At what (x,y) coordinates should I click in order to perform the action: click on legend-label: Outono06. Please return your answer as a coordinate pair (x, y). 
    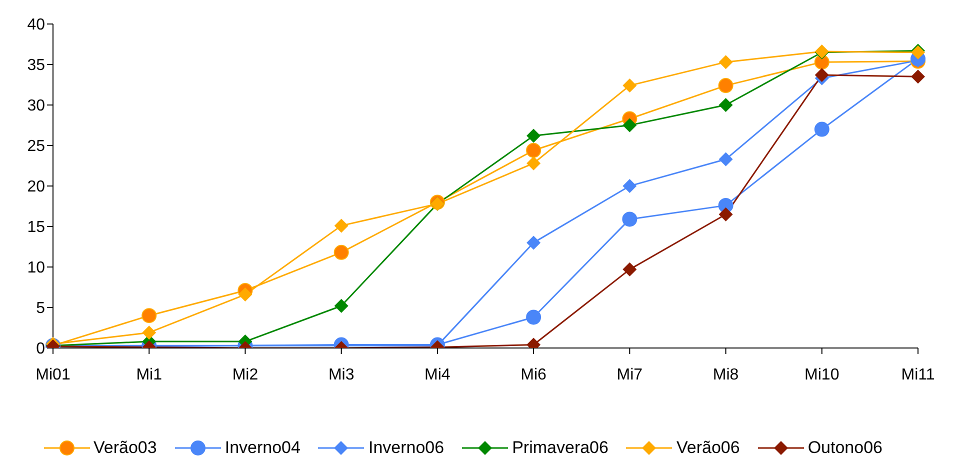
    Looking at the image, I should click on (845, 448).